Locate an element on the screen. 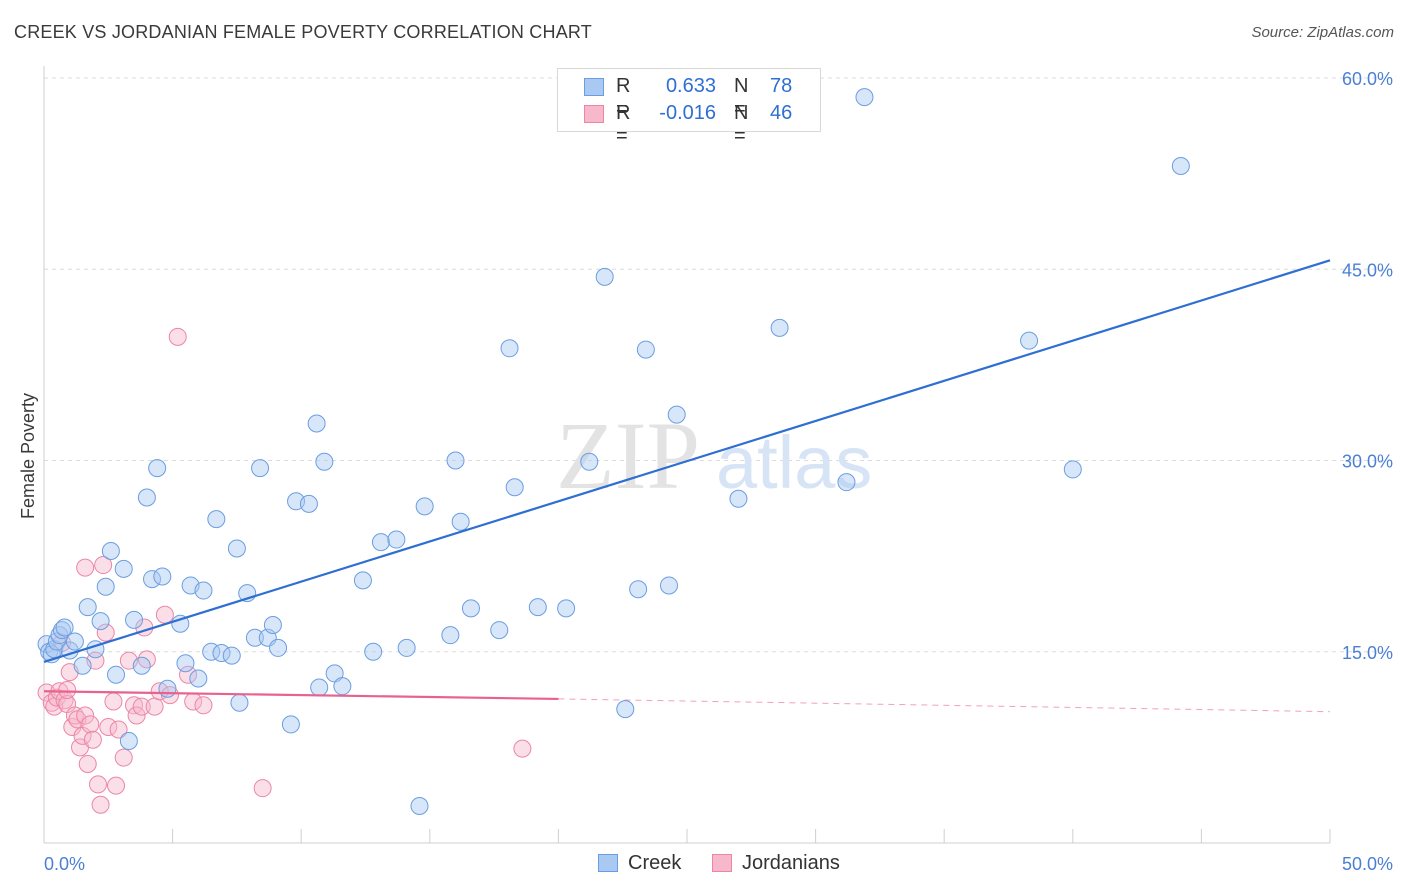  creek-n-label: N = is located at coordinates (741, 97).